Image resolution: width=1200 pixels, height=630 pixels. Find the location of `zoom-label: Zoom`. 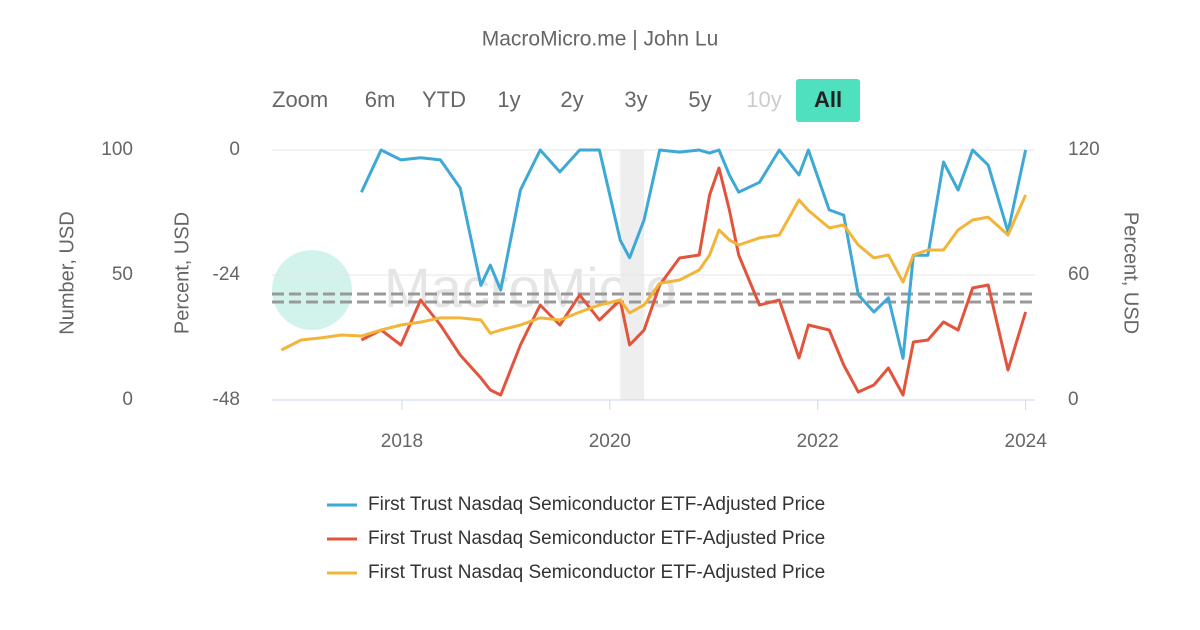

zoom-label: Zoom is located at coordinates (300, 99).